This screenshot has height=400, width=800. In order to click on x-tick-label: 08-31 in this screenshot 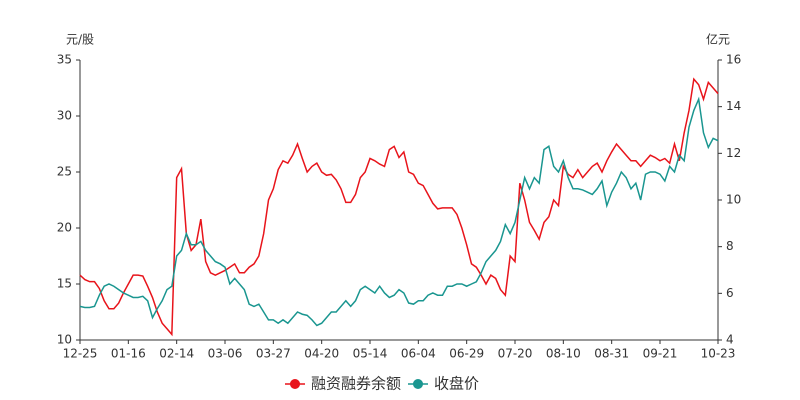, I will do `click(611, 354)`.